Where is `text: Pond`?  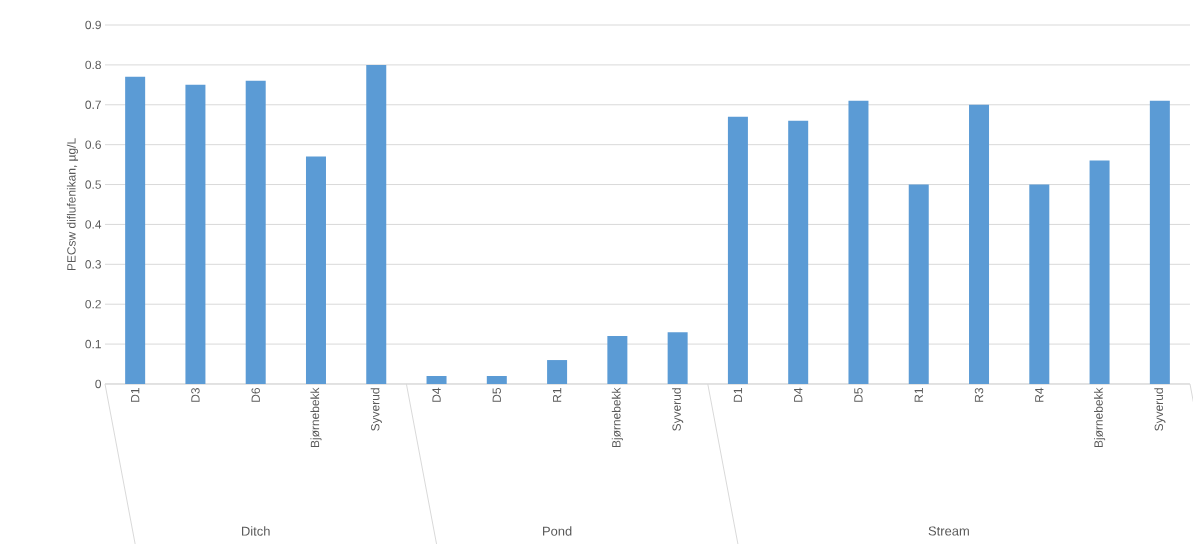 text: Pond is located at coordinates (557, 531).